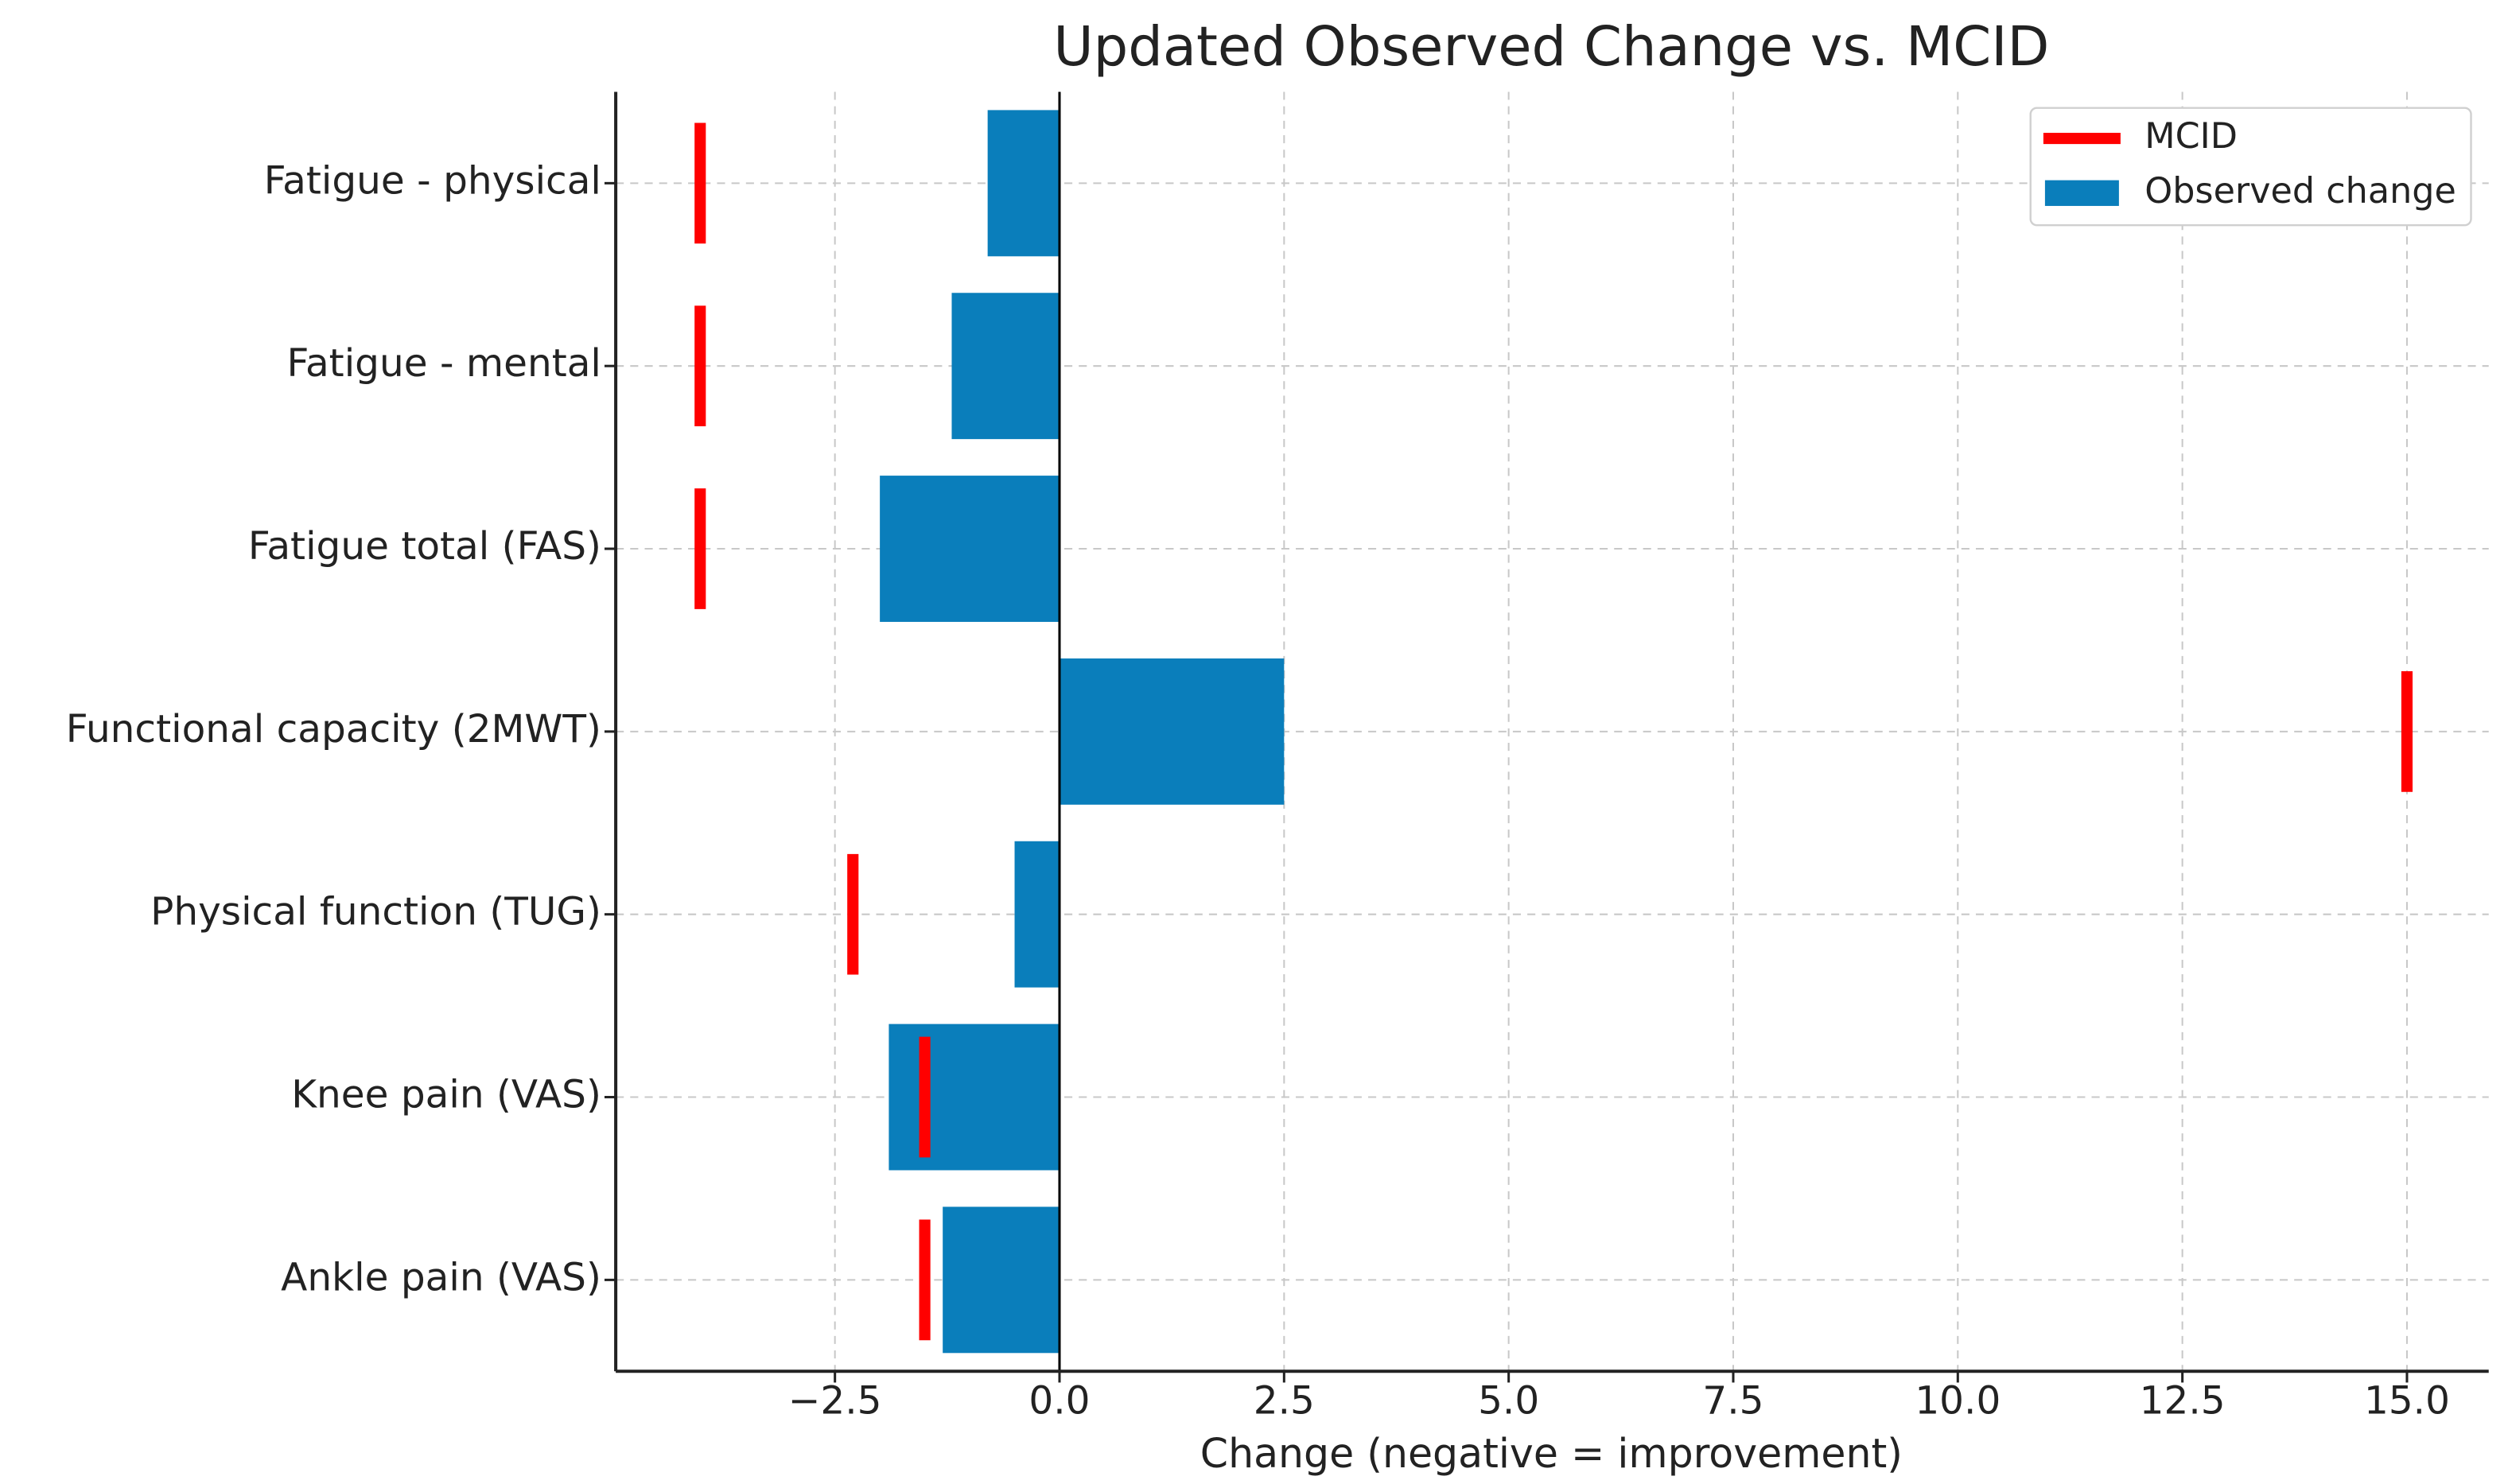 Image resolution: width=2508 pixels, height=1484 pixels. Describe the element at coordinates (1958, 1401) in the screenshot. I see `x-tick-label: 10.0` at that location.